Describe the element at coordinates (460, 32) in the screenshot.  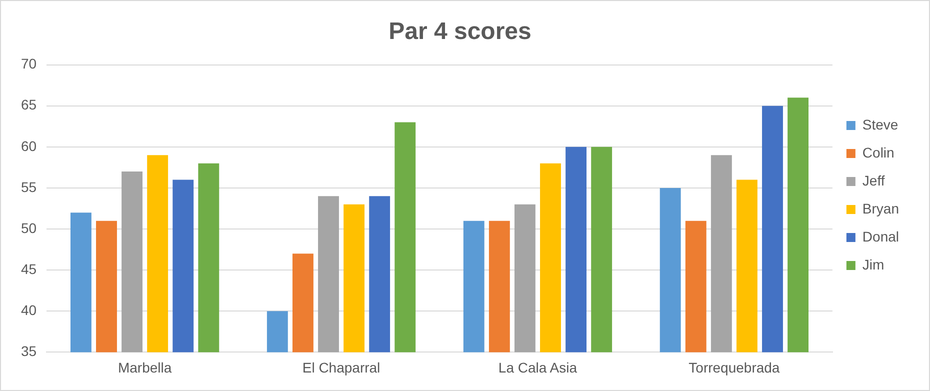
I see `chart-title: Par 4 scores` at that location.